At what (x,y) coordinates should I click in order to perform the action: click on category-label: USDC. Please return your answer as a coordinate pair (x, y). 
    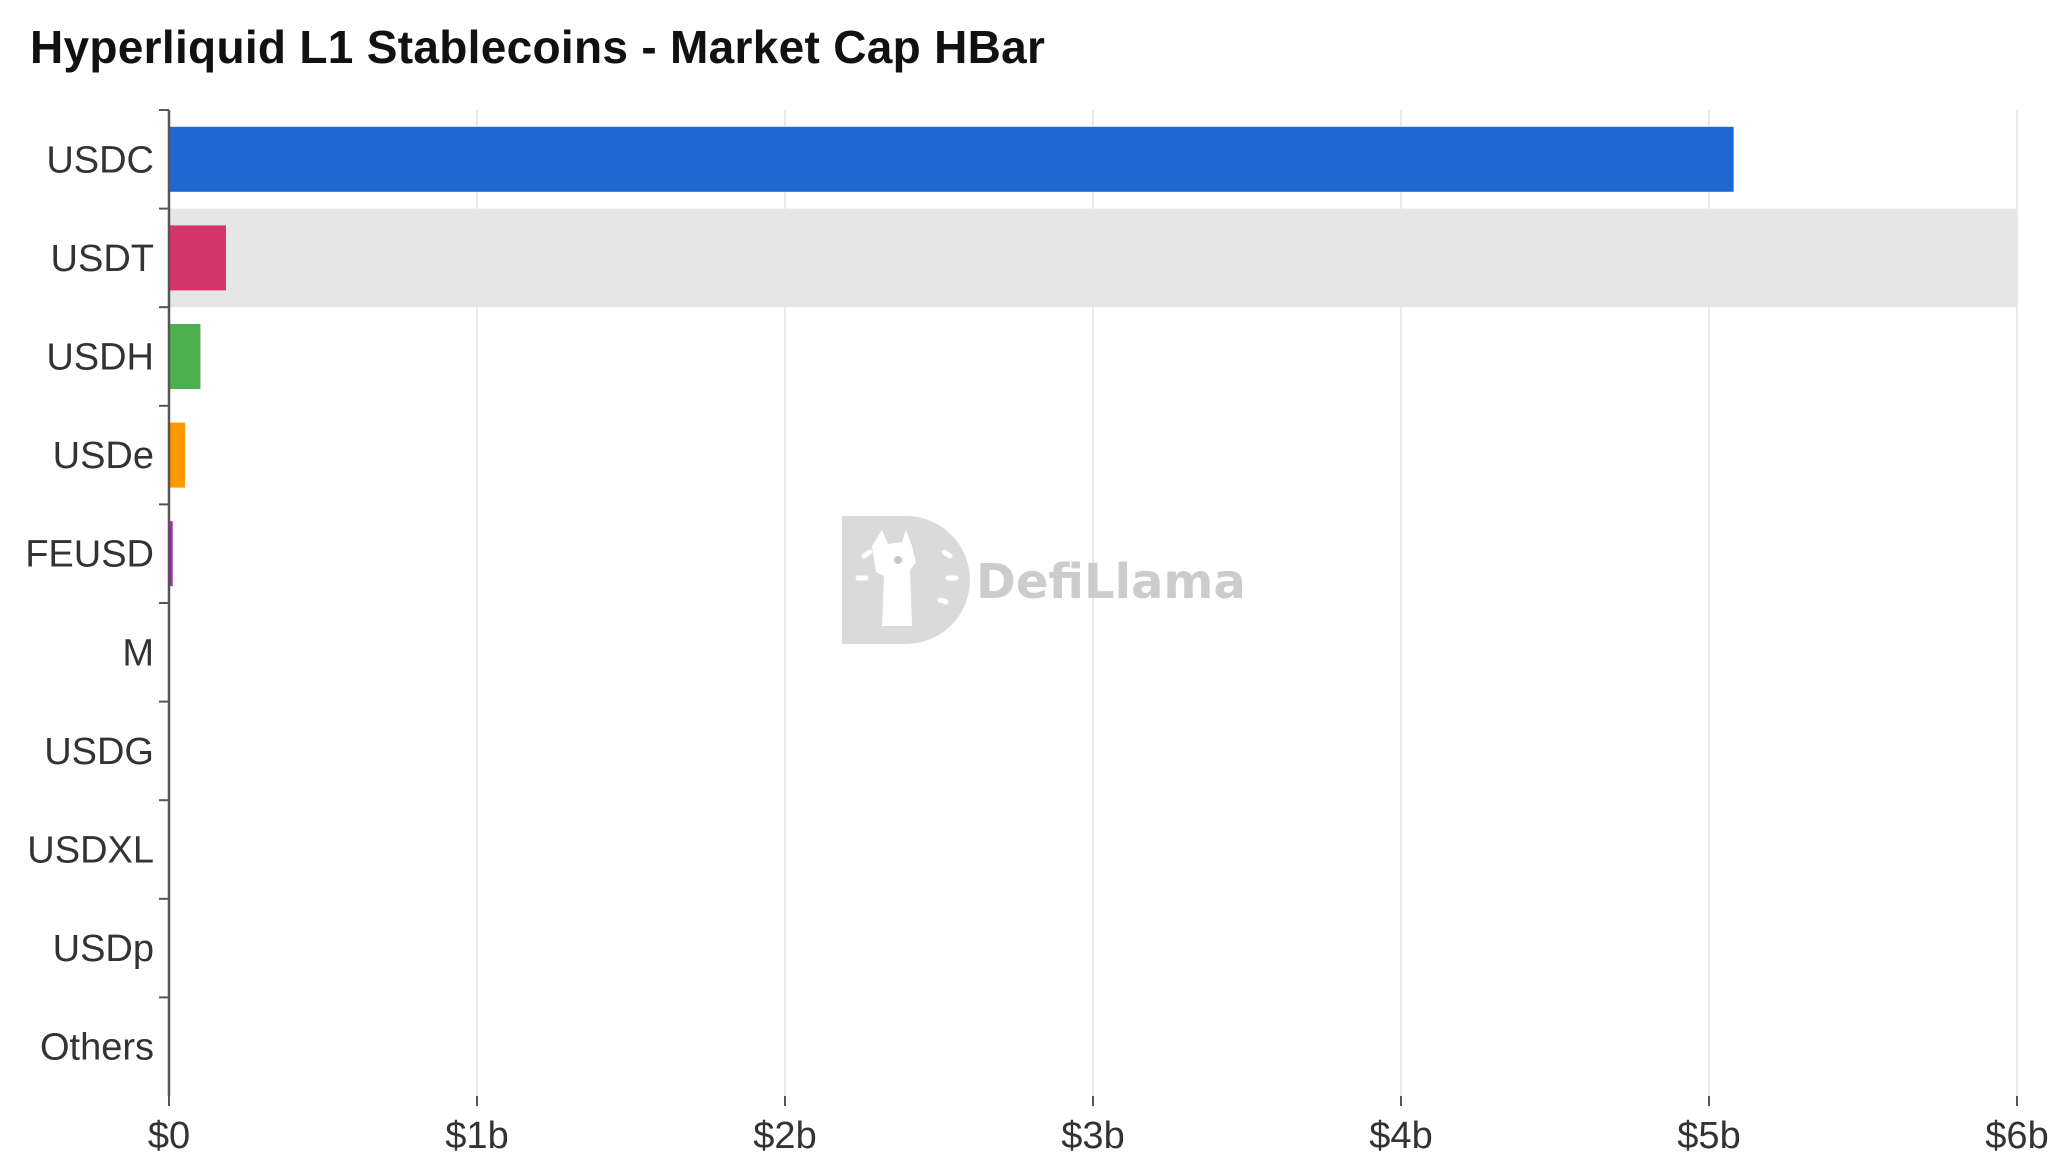
    Looking at the image, I should click on (100, 160).